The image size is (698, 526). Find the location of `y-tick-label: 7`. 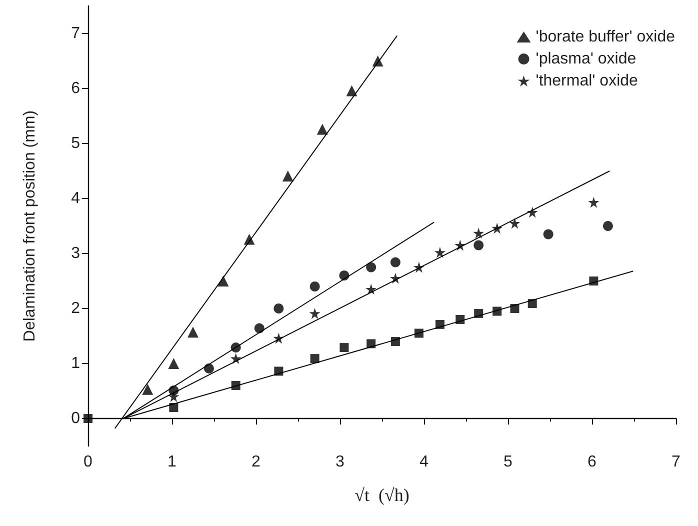

y-tick-label: 7 is located at coordinates (75, 33).